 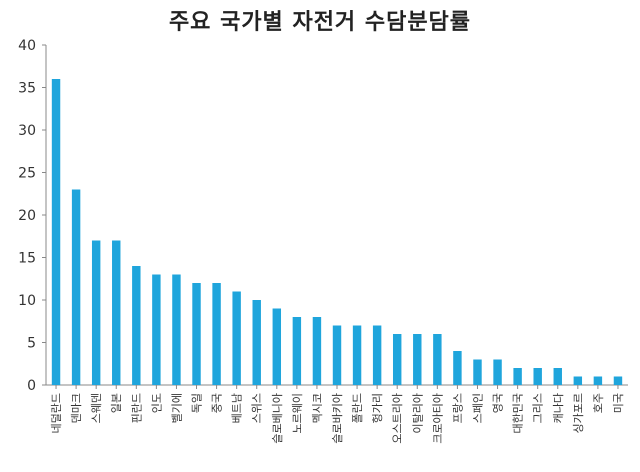 What do you see at coordinates (56, 413) in the screenshot?
I see `x-tick-label: 네덜란드` at bounding box center [56, 413].